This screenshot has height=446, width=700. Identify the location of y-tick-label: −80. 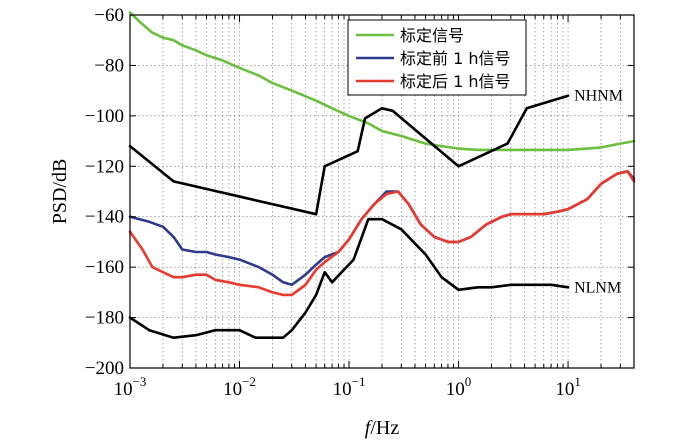
(109, 65).